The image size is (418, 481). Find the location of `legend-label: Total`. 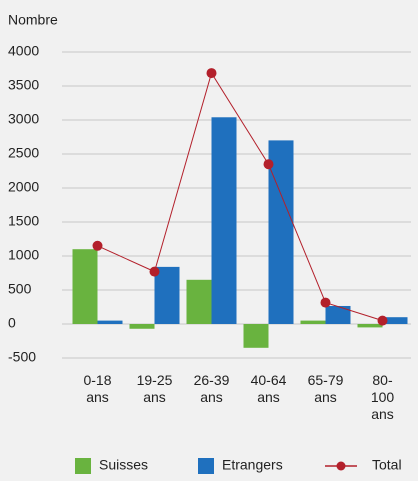

legend-label: Total is located at coordinates (387, 465).